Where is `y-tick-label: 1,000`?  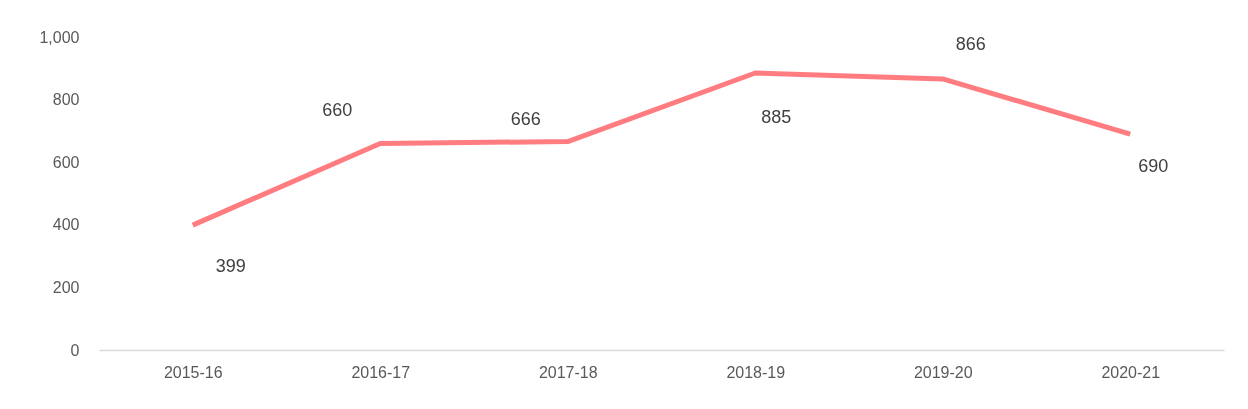 y-tick-label: 1,000 is located at coordinates (59, 37).